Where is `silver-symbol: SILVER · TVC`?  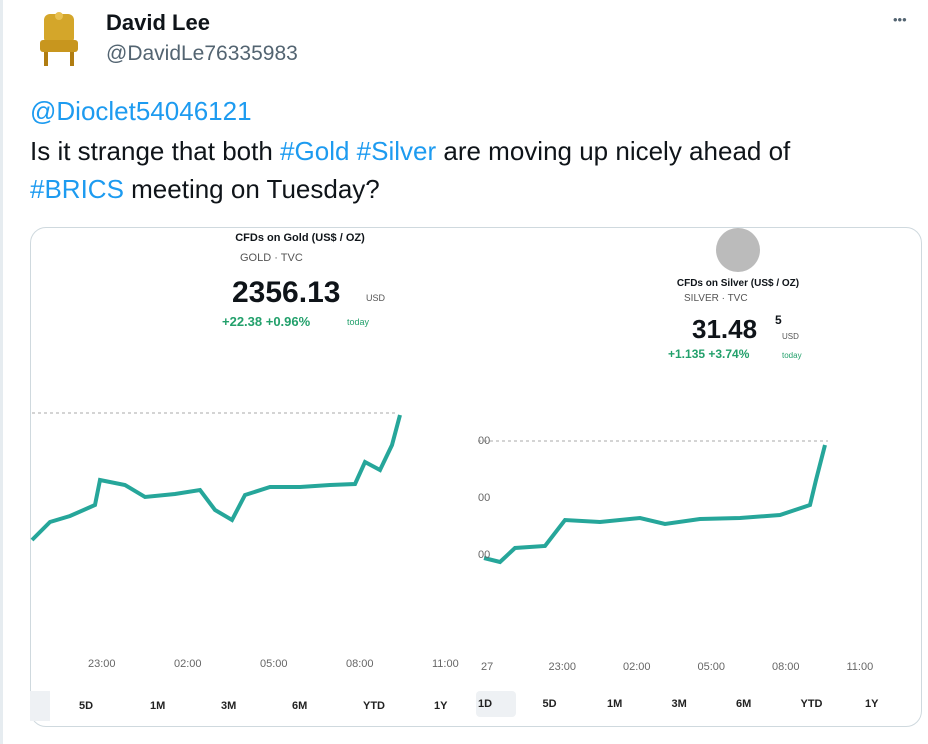
silver-symbol: SILVER · TVC is located at coordinates (716, 298).